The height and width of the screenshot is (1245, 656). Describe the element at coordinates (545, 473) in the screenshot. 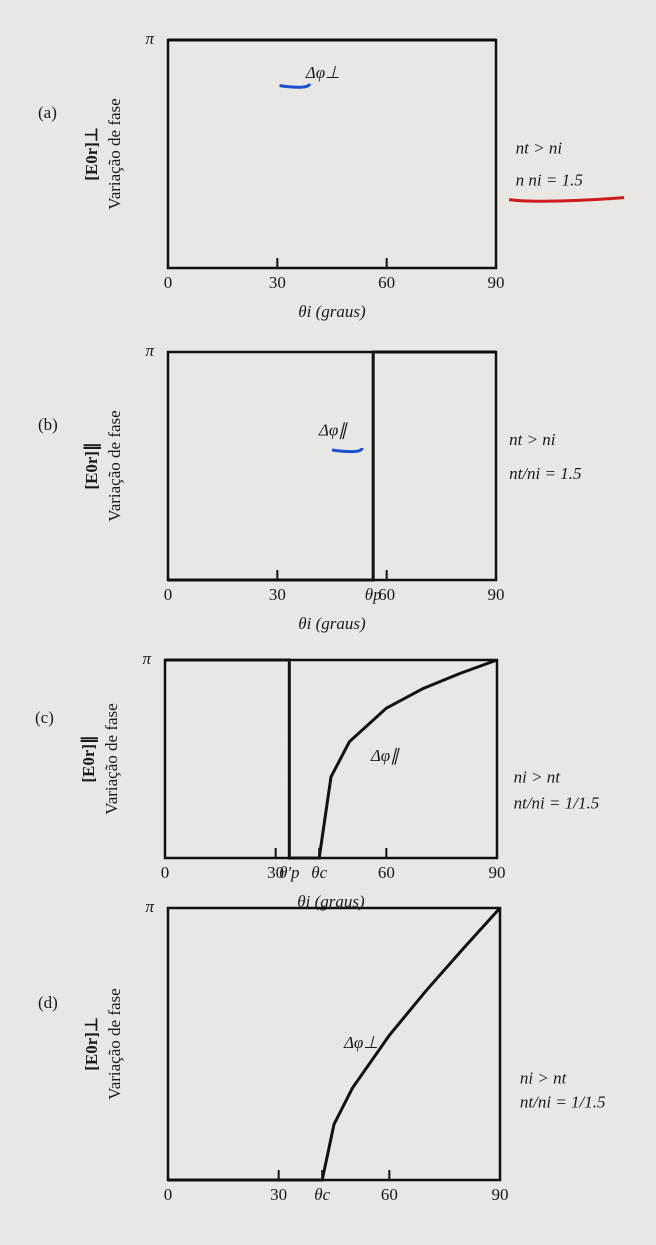

I see `annotation: nt/ni = 1.5` at that location.